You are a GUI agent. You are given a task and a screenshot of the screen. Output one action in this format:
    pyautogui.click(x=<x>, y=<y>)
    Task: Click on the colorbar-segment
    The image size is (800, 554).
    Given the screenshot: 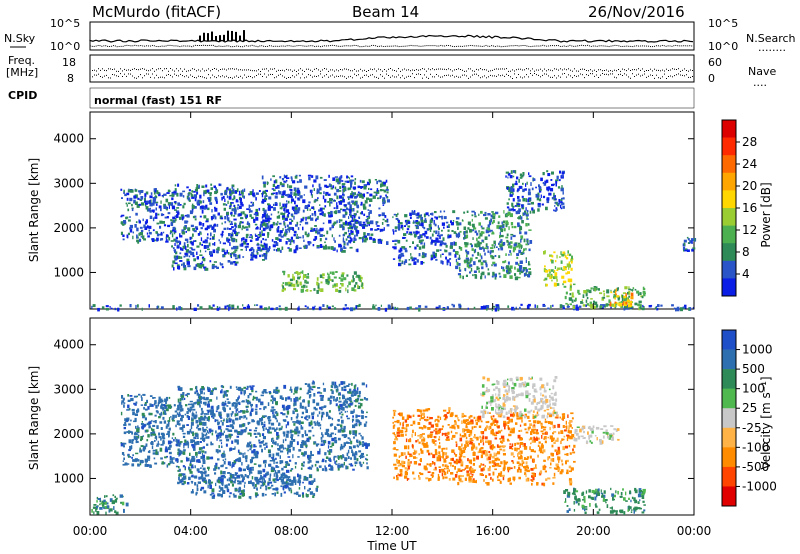 What is the action you would take?
    pyautogui.click(x=729, y=129)
    